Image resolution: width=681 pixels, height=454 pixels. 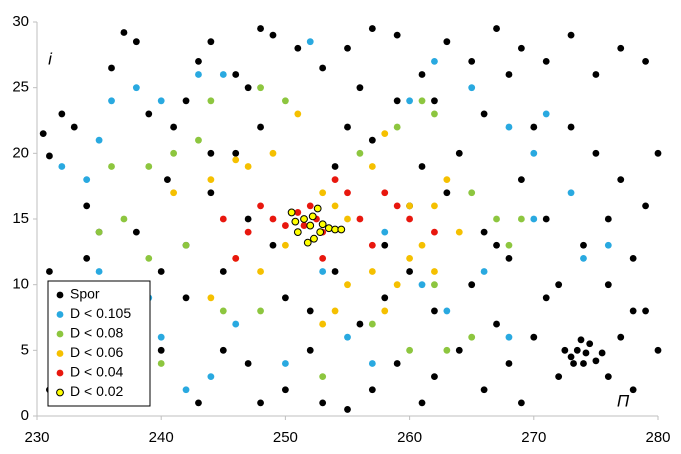 What do you see at coordinates (97, 391) in the screenshot?
I see `legend-label: D < 0.02` at bounding box center [97, 391].